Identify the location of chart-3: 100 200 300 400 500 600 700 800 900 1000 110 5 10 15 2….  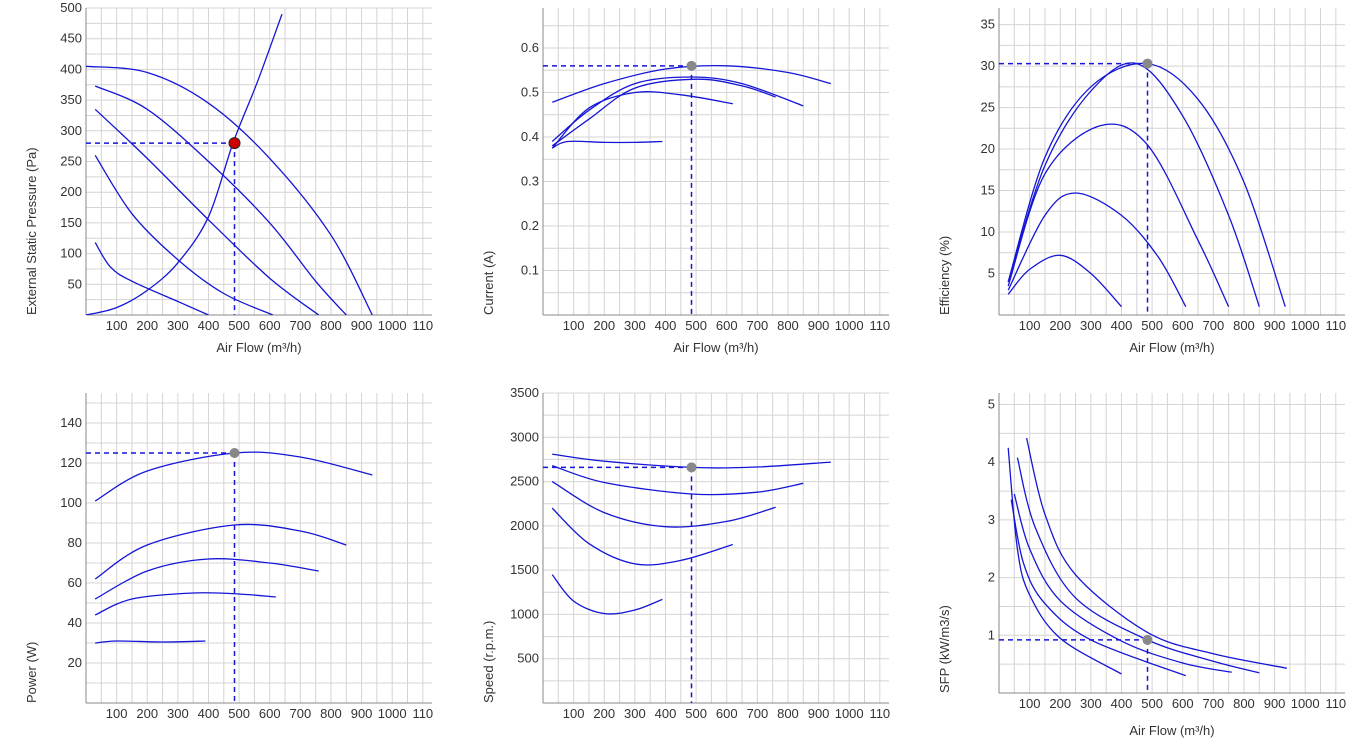
(1141, 181).